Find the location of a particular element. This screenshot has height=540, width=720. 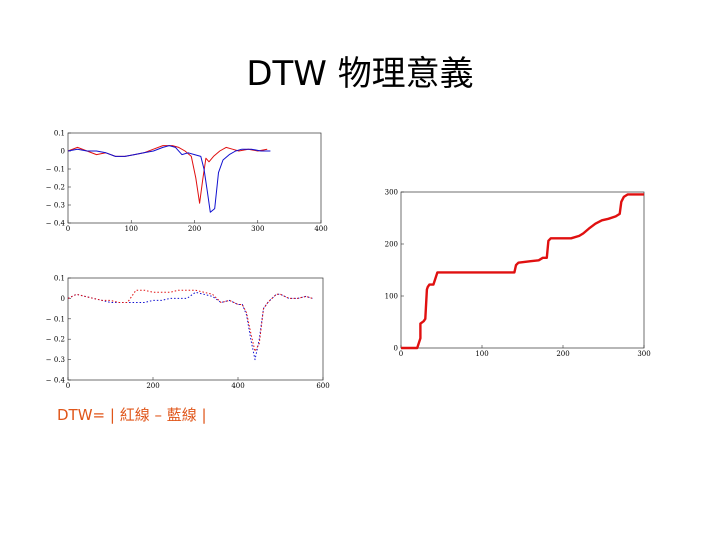

dtw-formula: DTW= | 紅線 – 藍線 | is located at coordinates (132, 415).